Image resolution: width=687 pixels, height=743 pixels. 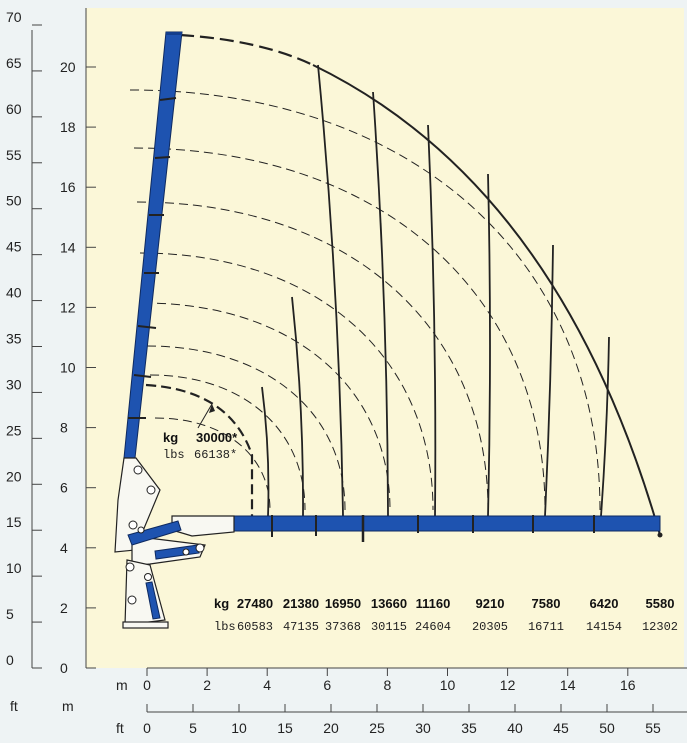 I want to click on max-capacity-arc, so click(x=199, y=450).